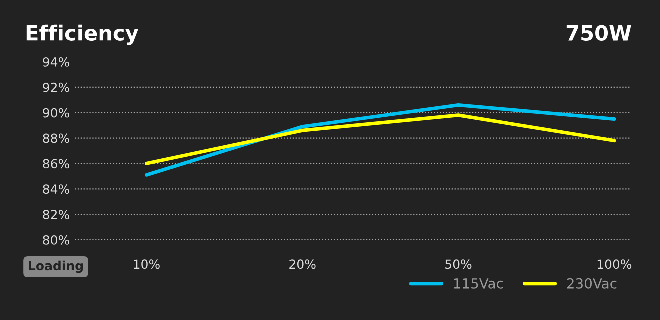 The image size is (660, 320). Describe the element at coordinates (56, 164) in the screenshot. I see `y-tick-label: 86%` at that location.